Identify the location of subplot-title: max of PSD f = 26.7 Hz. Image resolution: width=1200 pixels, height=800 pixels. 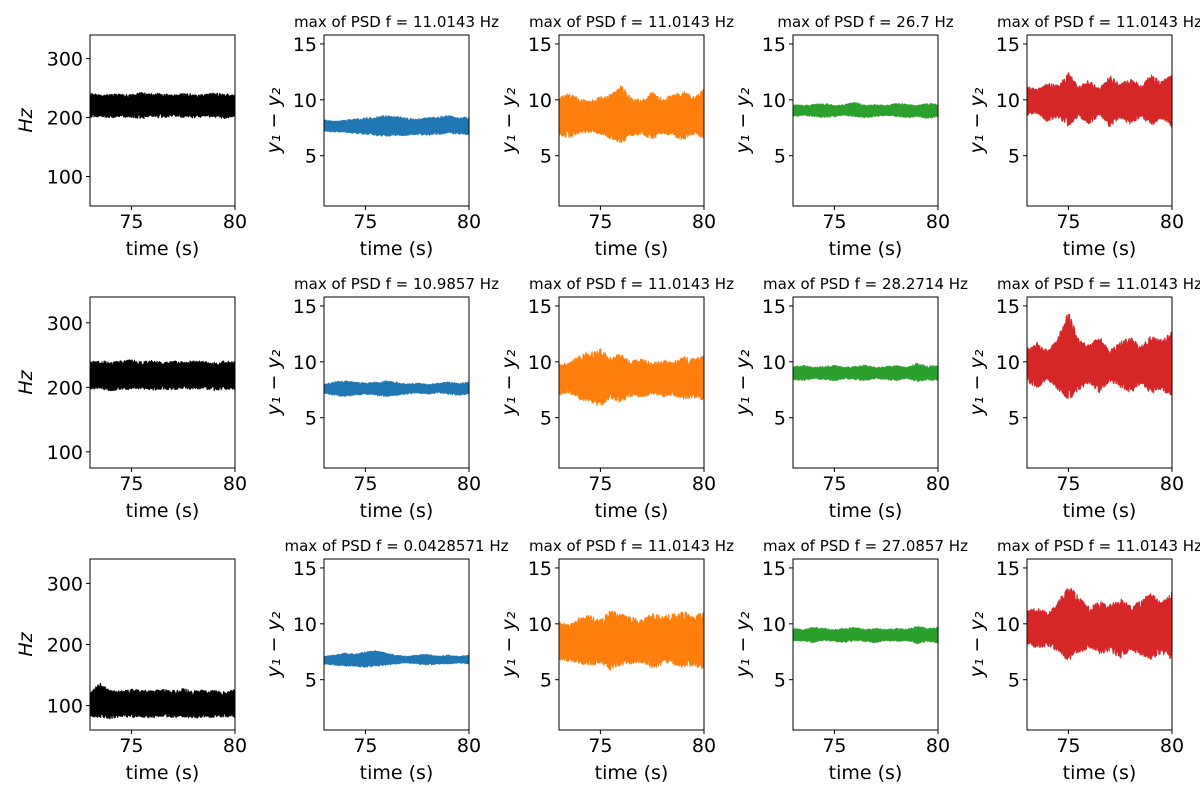
(865, 22).